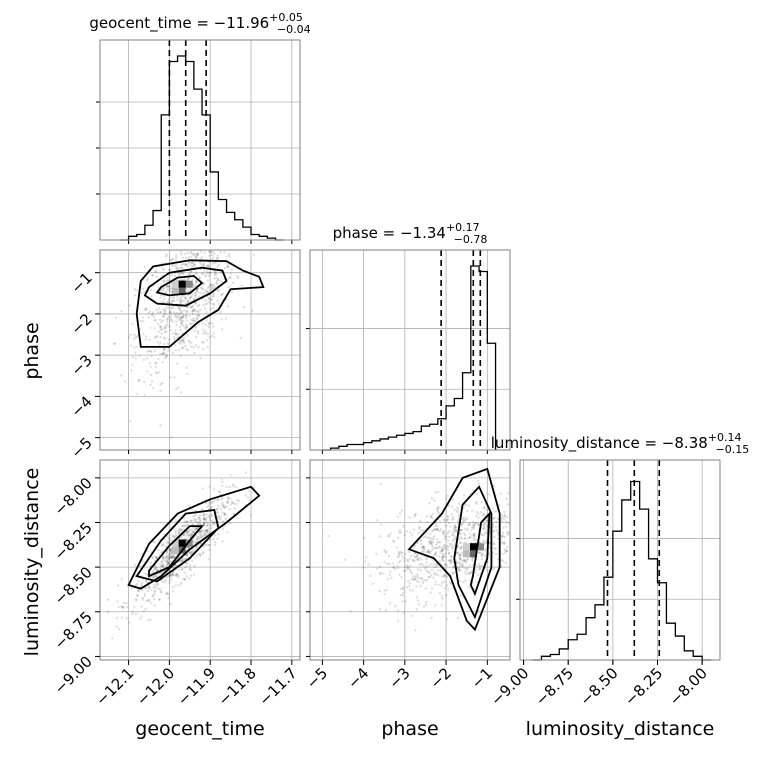 This screenshot has width=760, height=760. What do you see at coordinates (599, 443) in the screenshot?
I see `title-value: luminosity_distance = −8.38` at bounding box center [599, 443].